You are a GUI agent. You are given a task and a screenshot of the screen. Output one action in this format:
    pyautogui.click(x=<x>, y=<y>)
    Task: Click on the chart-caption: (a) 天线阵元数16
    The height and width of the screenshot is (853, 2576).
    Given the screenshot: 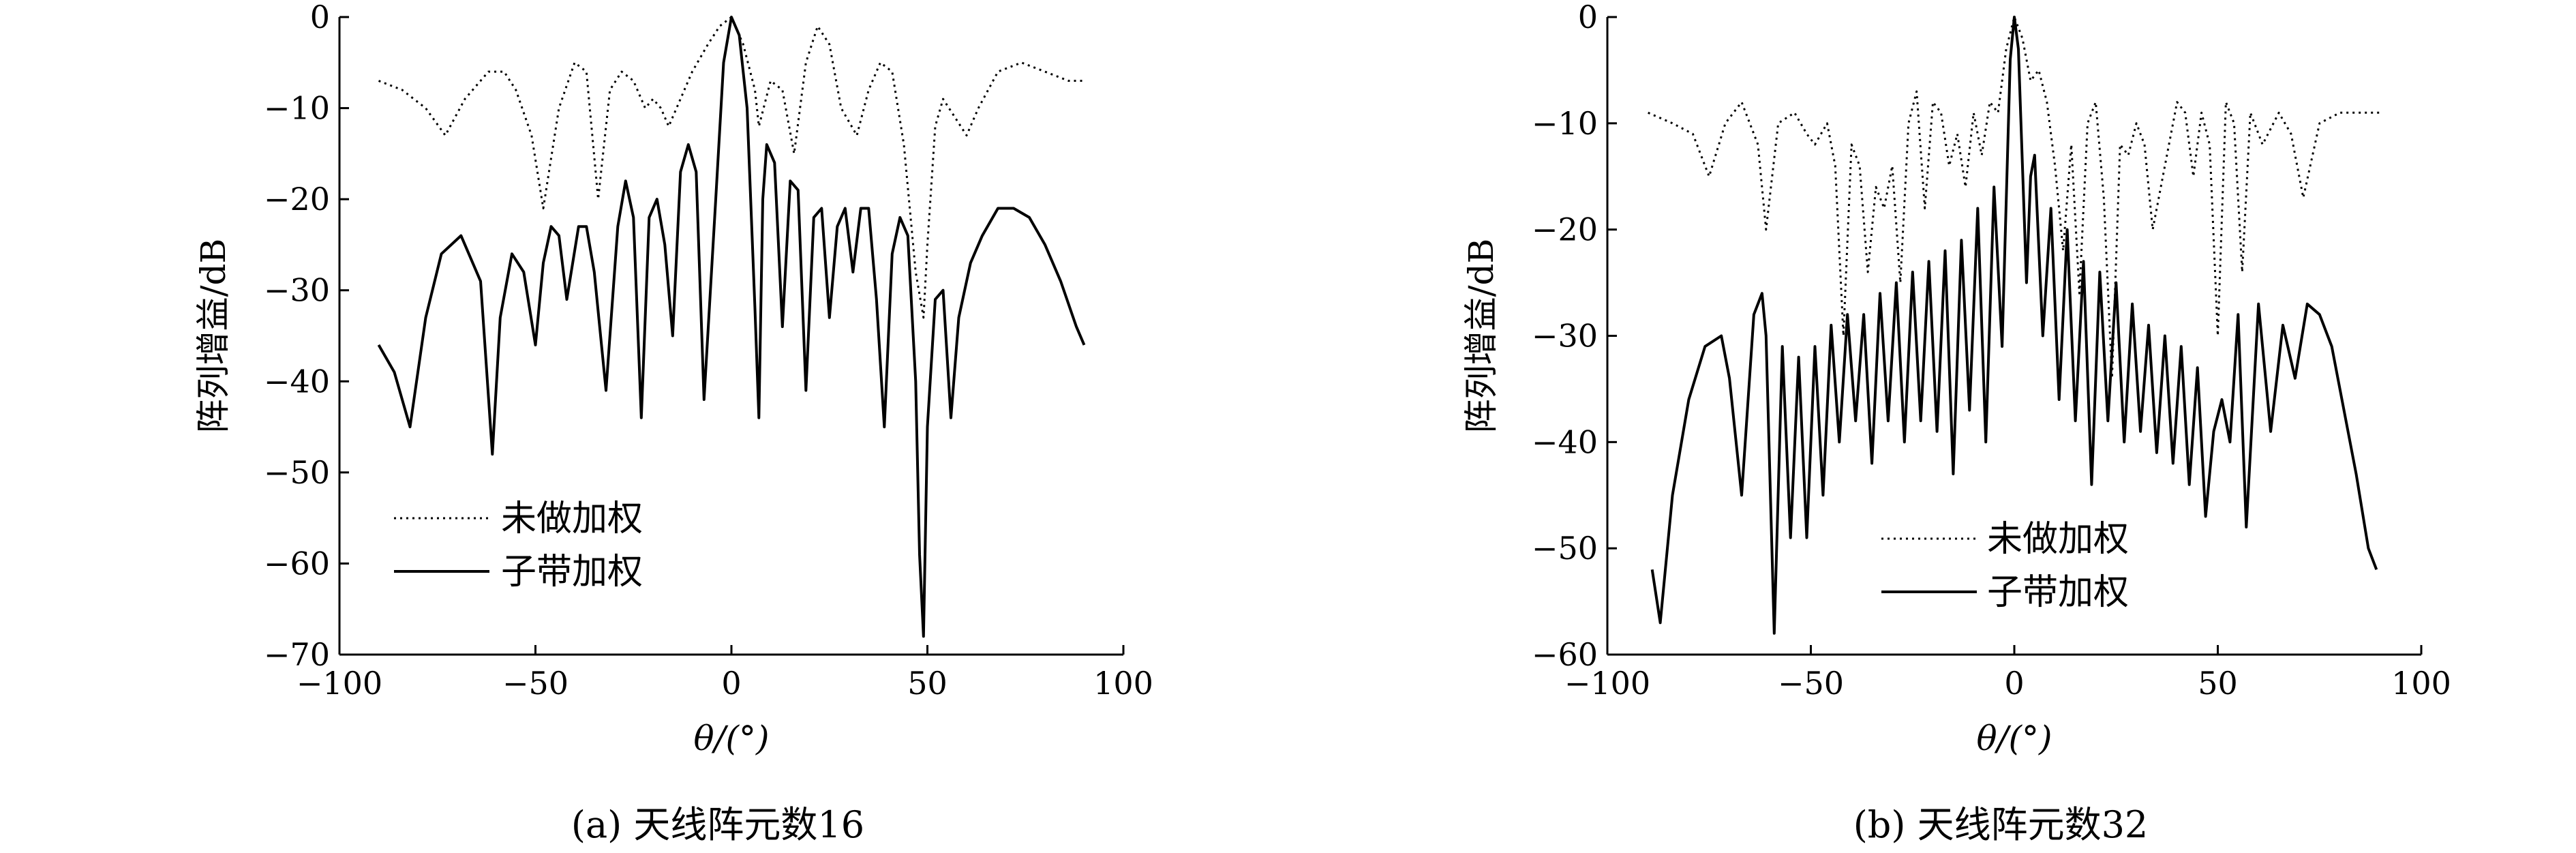 What is the action you would take?
    pyautogui.click(x=717, y=825)
    